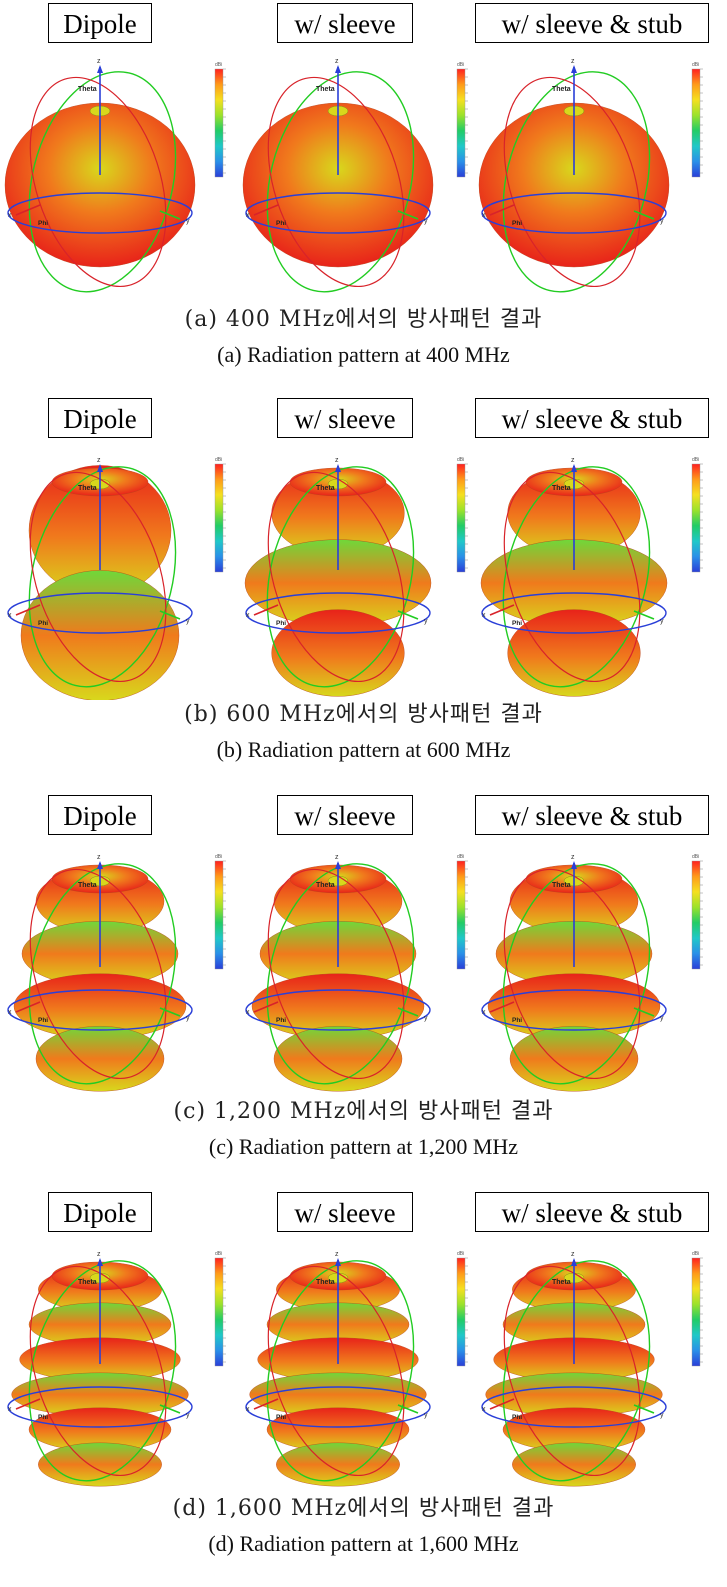 This screenshot has width=727, height=1587. What do you see at coordinates (363, 749) in the screenshot?
I see `caption-english: (b) Radiation pattern at 600 MHz` at bounding box center [363, 749].